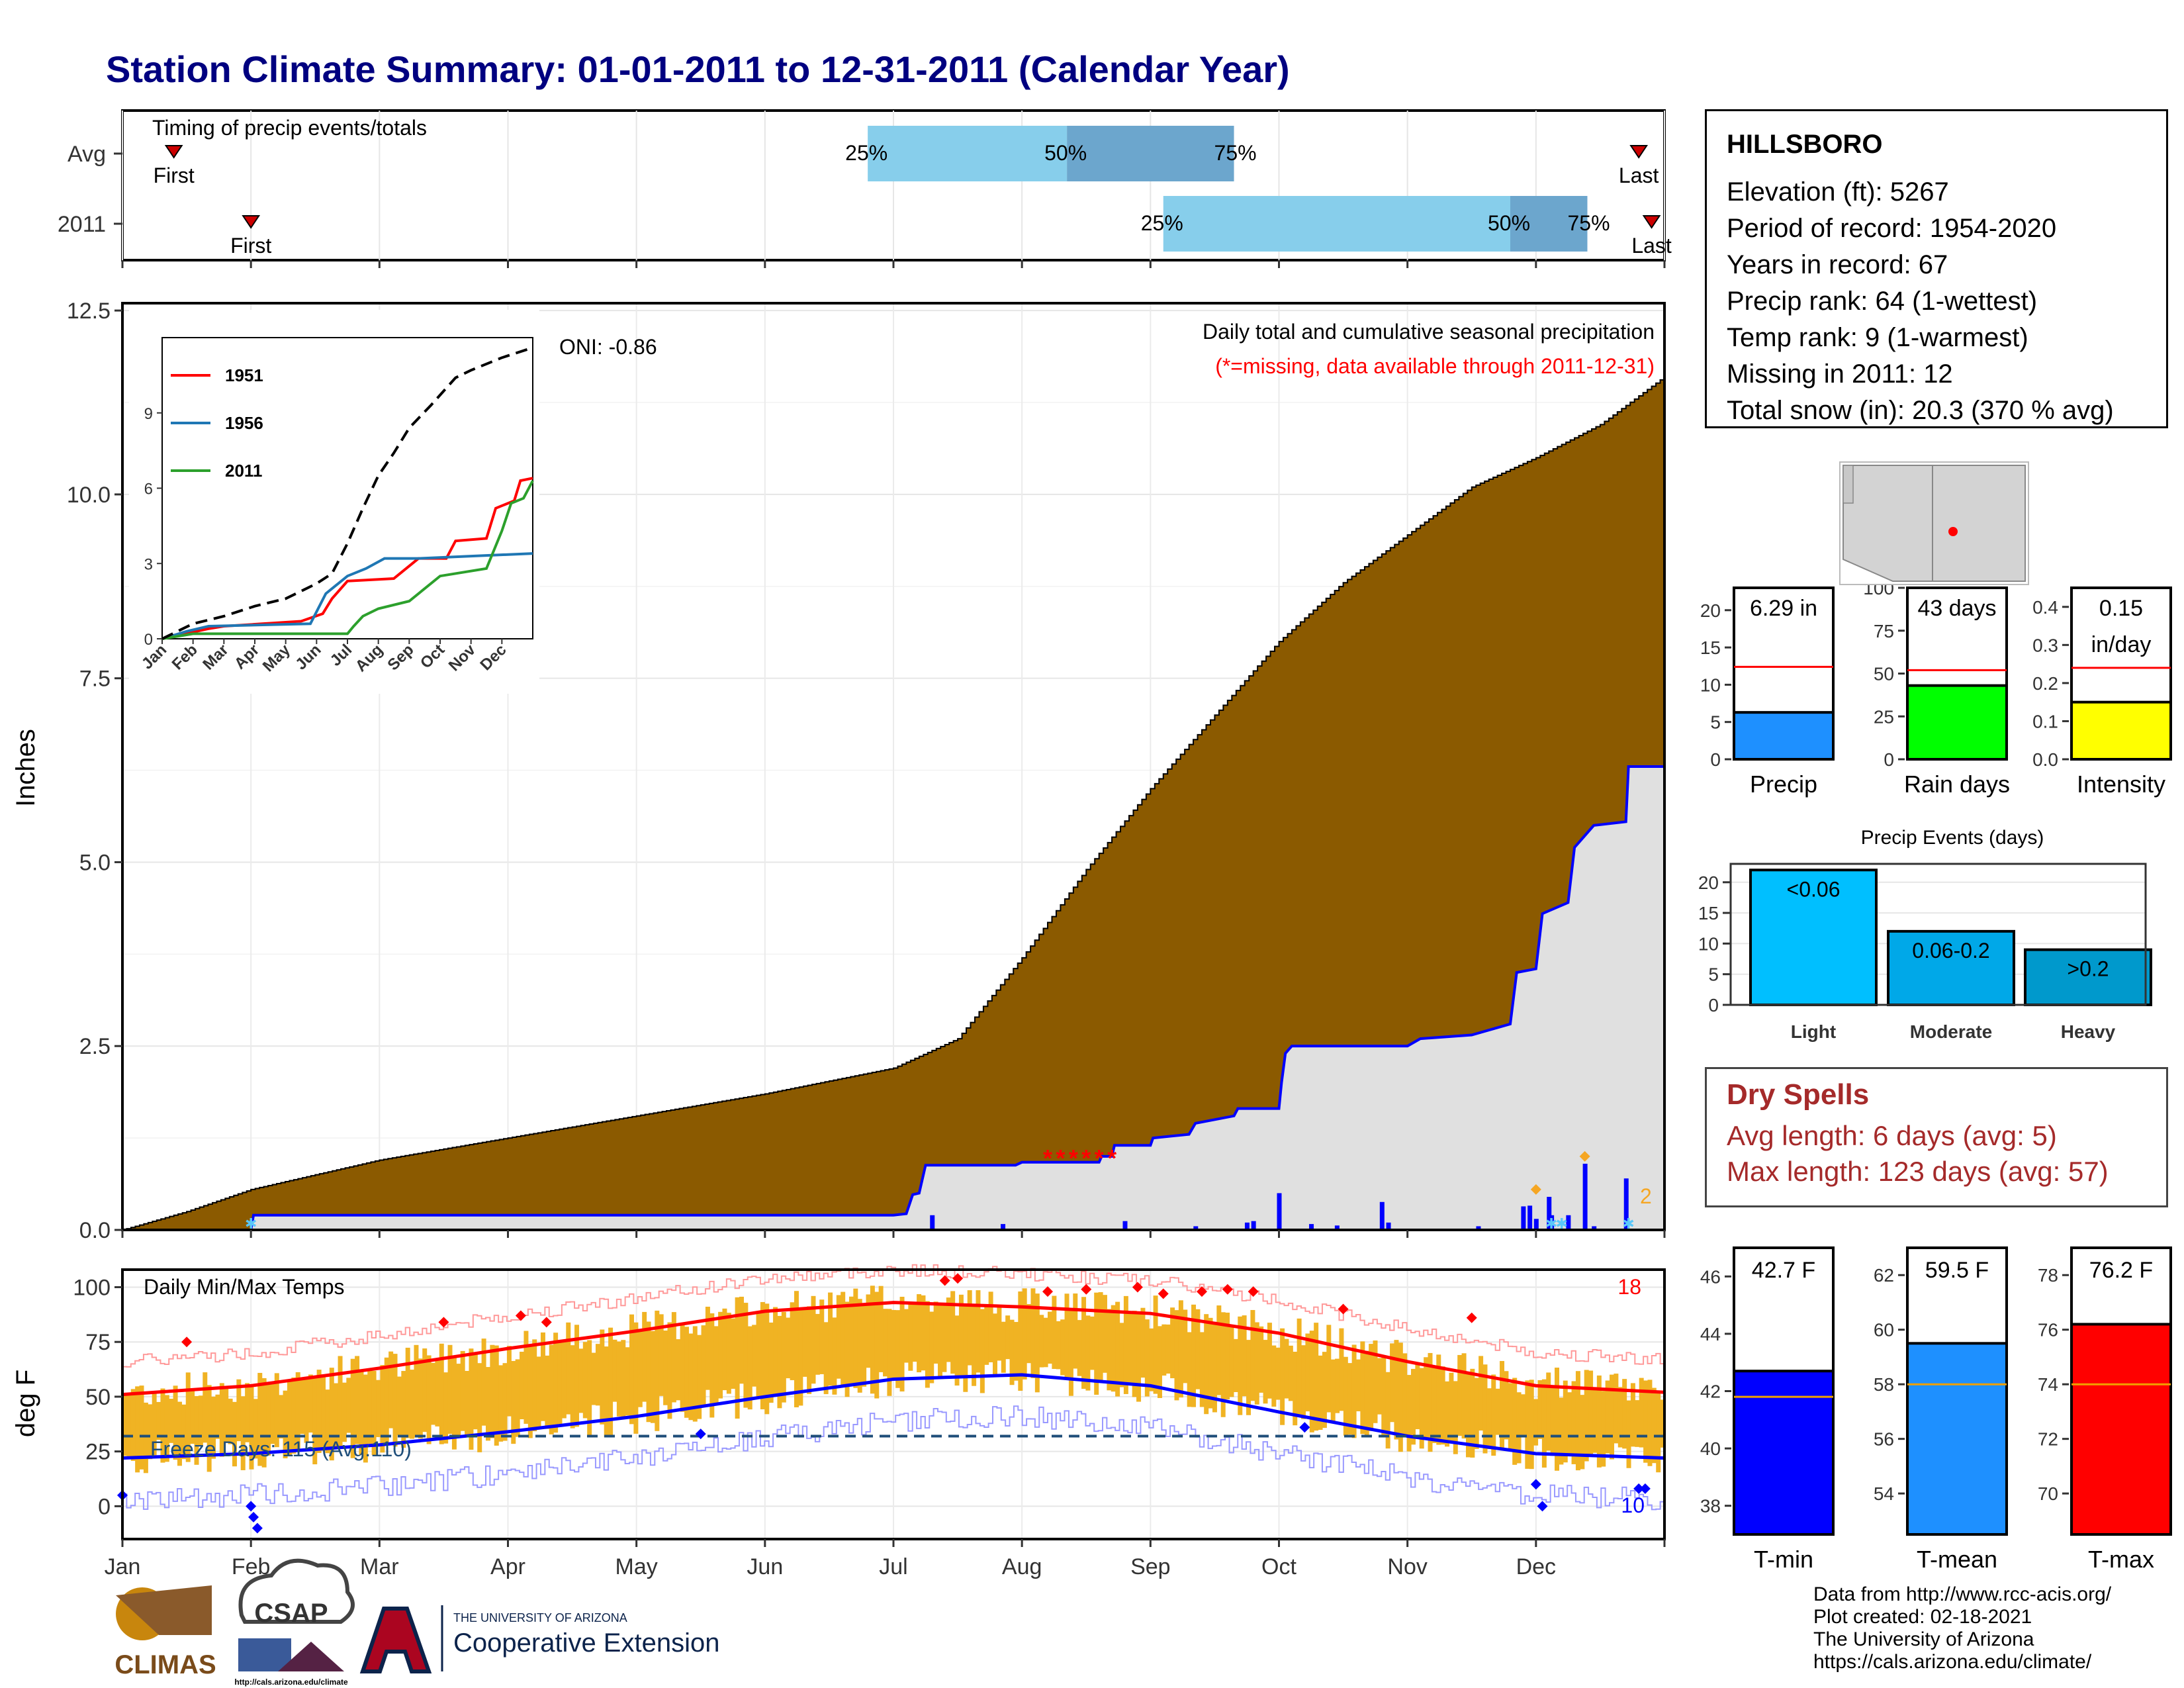 The width and height of the screenshot is (2184, 1688). I want to click on timing-row-label: 2011, so click(82, 224).